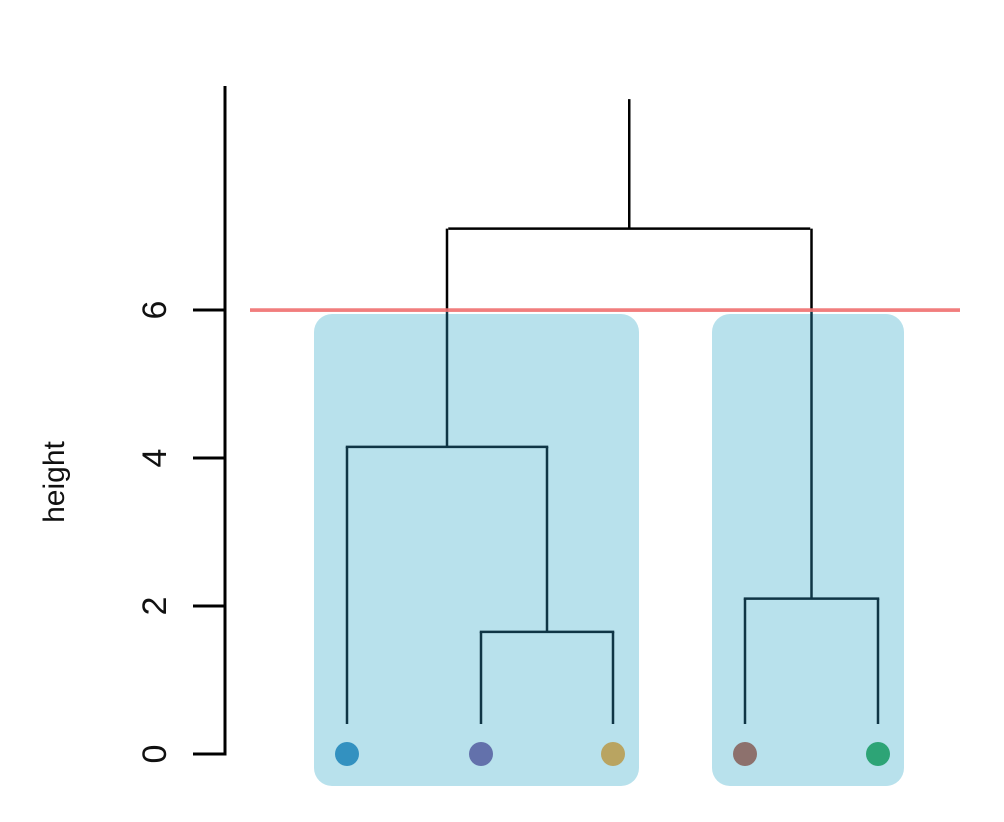 The height and width of the screenshot is (822, 1004). I want to click on leaf-points, so click(612, 754).